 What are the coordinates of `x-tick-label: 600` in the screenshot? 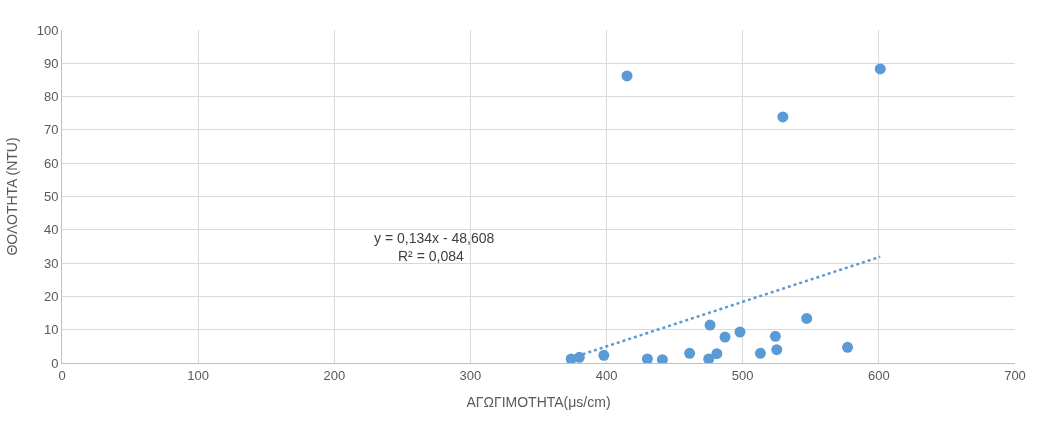 It's located at (879, 375).